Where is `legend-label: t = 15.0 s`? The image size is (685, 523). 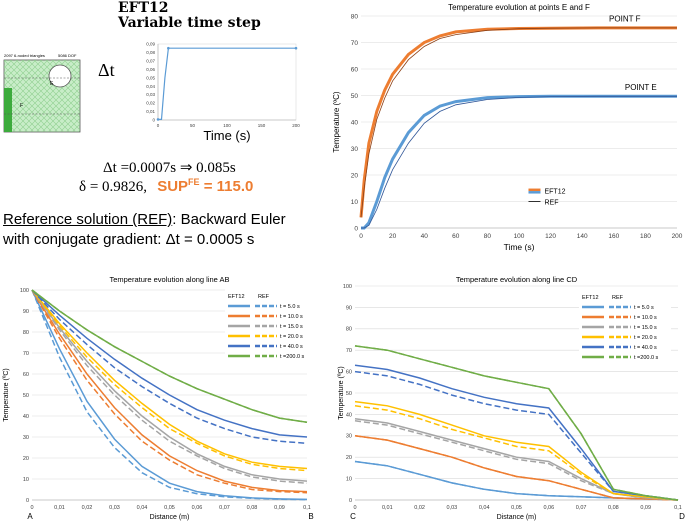
legend-label: t = 15.0 s is located at coordinates (291, 327).